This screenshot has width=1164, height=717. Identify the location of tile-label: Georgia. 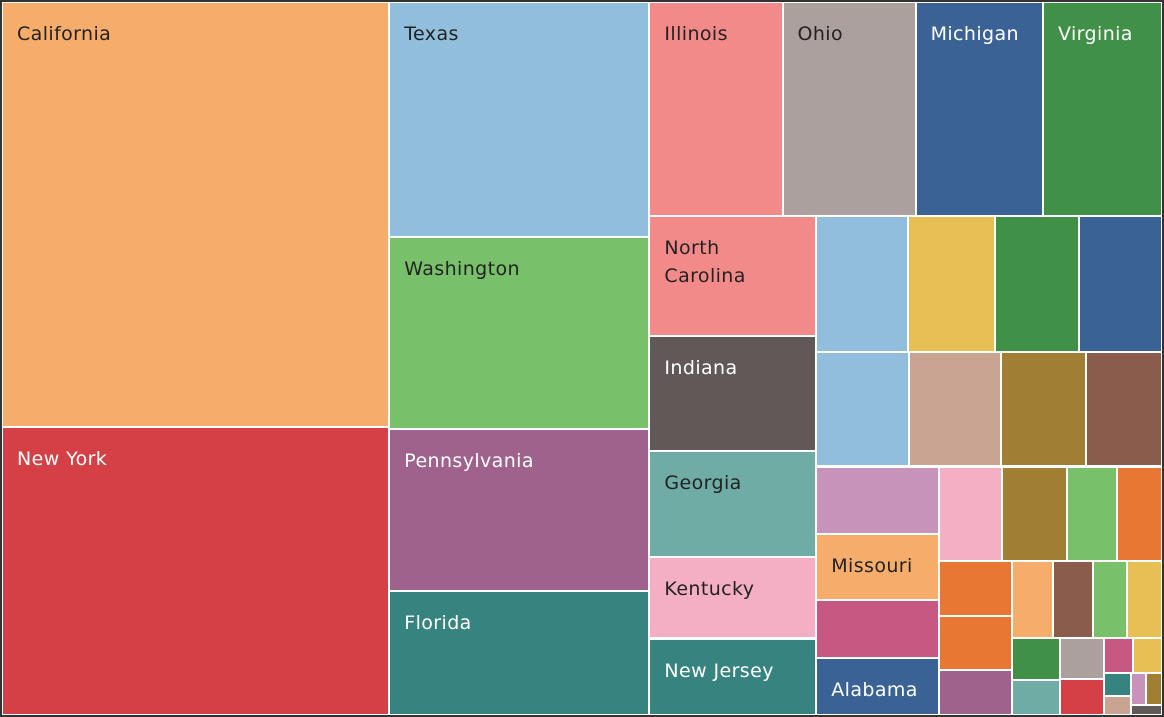
(703, 482).